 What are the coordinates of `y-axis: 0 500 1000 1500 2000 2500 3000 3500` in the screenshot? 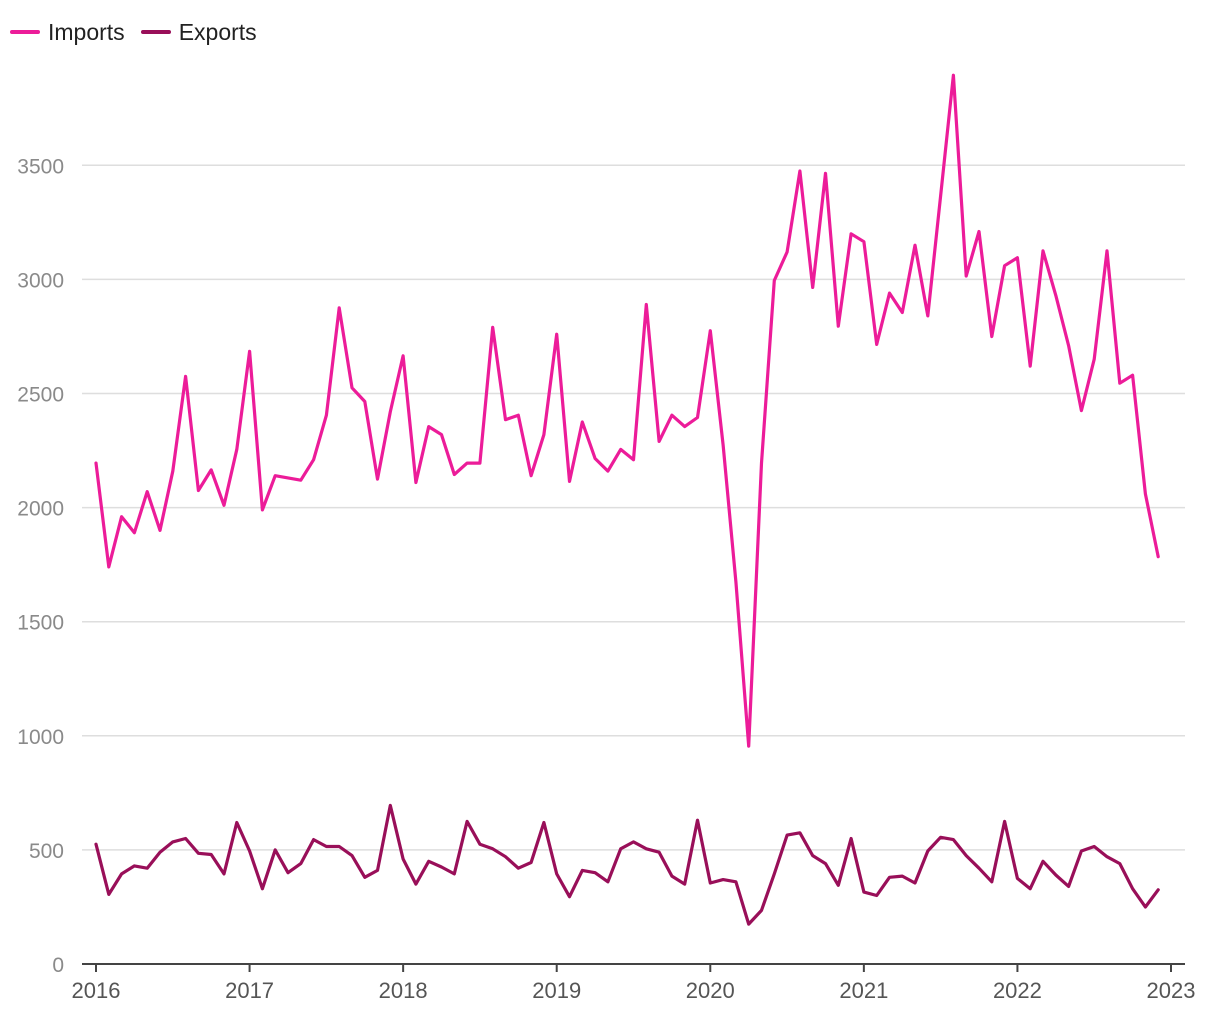 It's located at (40, 566).